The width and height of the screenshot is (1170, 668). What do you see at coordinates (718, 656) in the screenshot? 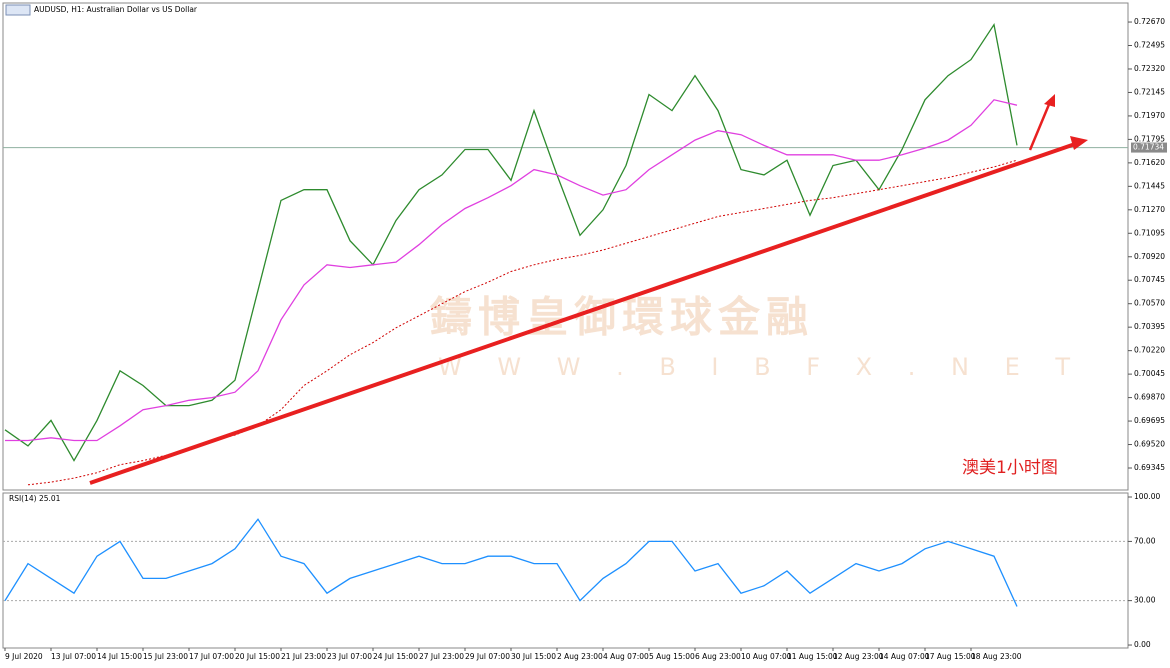
I see `x-tick-label: 6 Aug 23:00` at bounding box center [718, 656].